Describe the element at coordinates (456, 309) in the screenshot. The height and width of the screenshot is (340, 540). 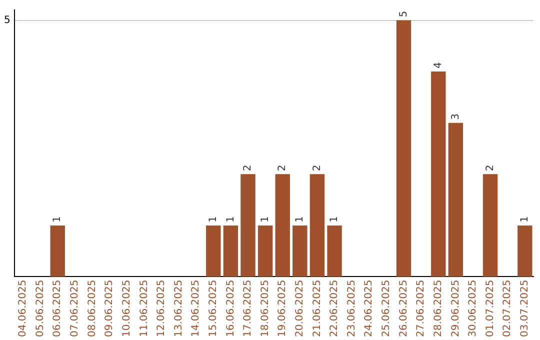
I see `x-tick-label: 29.06.2025` at that location.